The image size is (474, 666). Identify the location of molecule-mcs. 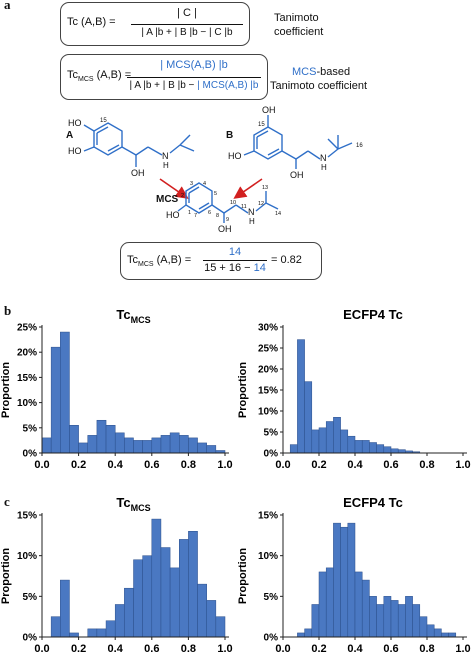
(228, 202).